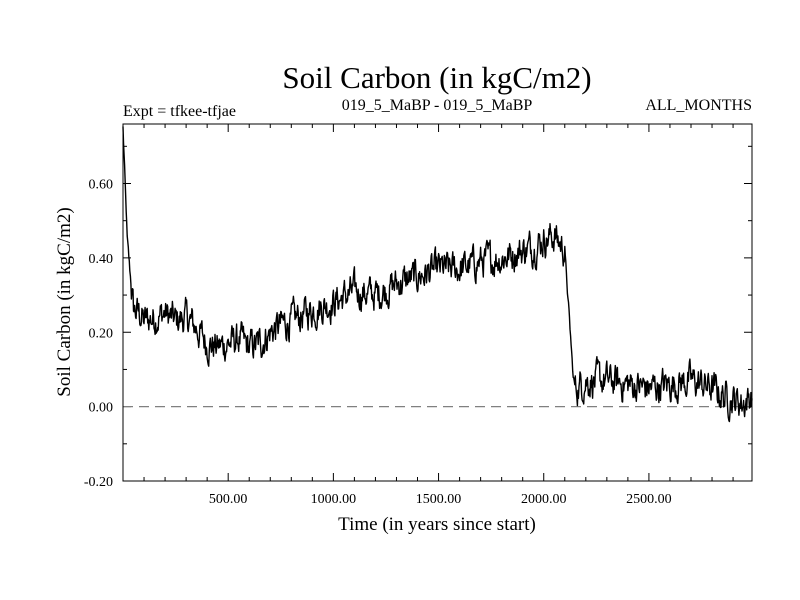  I want to click on y-tick-label: 0.40, so click(101, 259).